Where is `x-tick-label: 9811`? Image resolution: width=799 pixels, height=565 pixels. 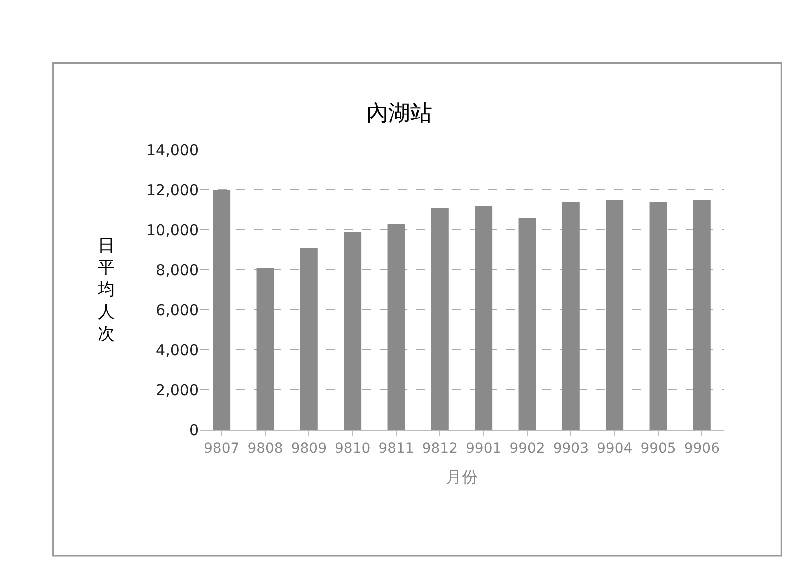 x-tick-label: 9811 is located at coordinates (396, 448).